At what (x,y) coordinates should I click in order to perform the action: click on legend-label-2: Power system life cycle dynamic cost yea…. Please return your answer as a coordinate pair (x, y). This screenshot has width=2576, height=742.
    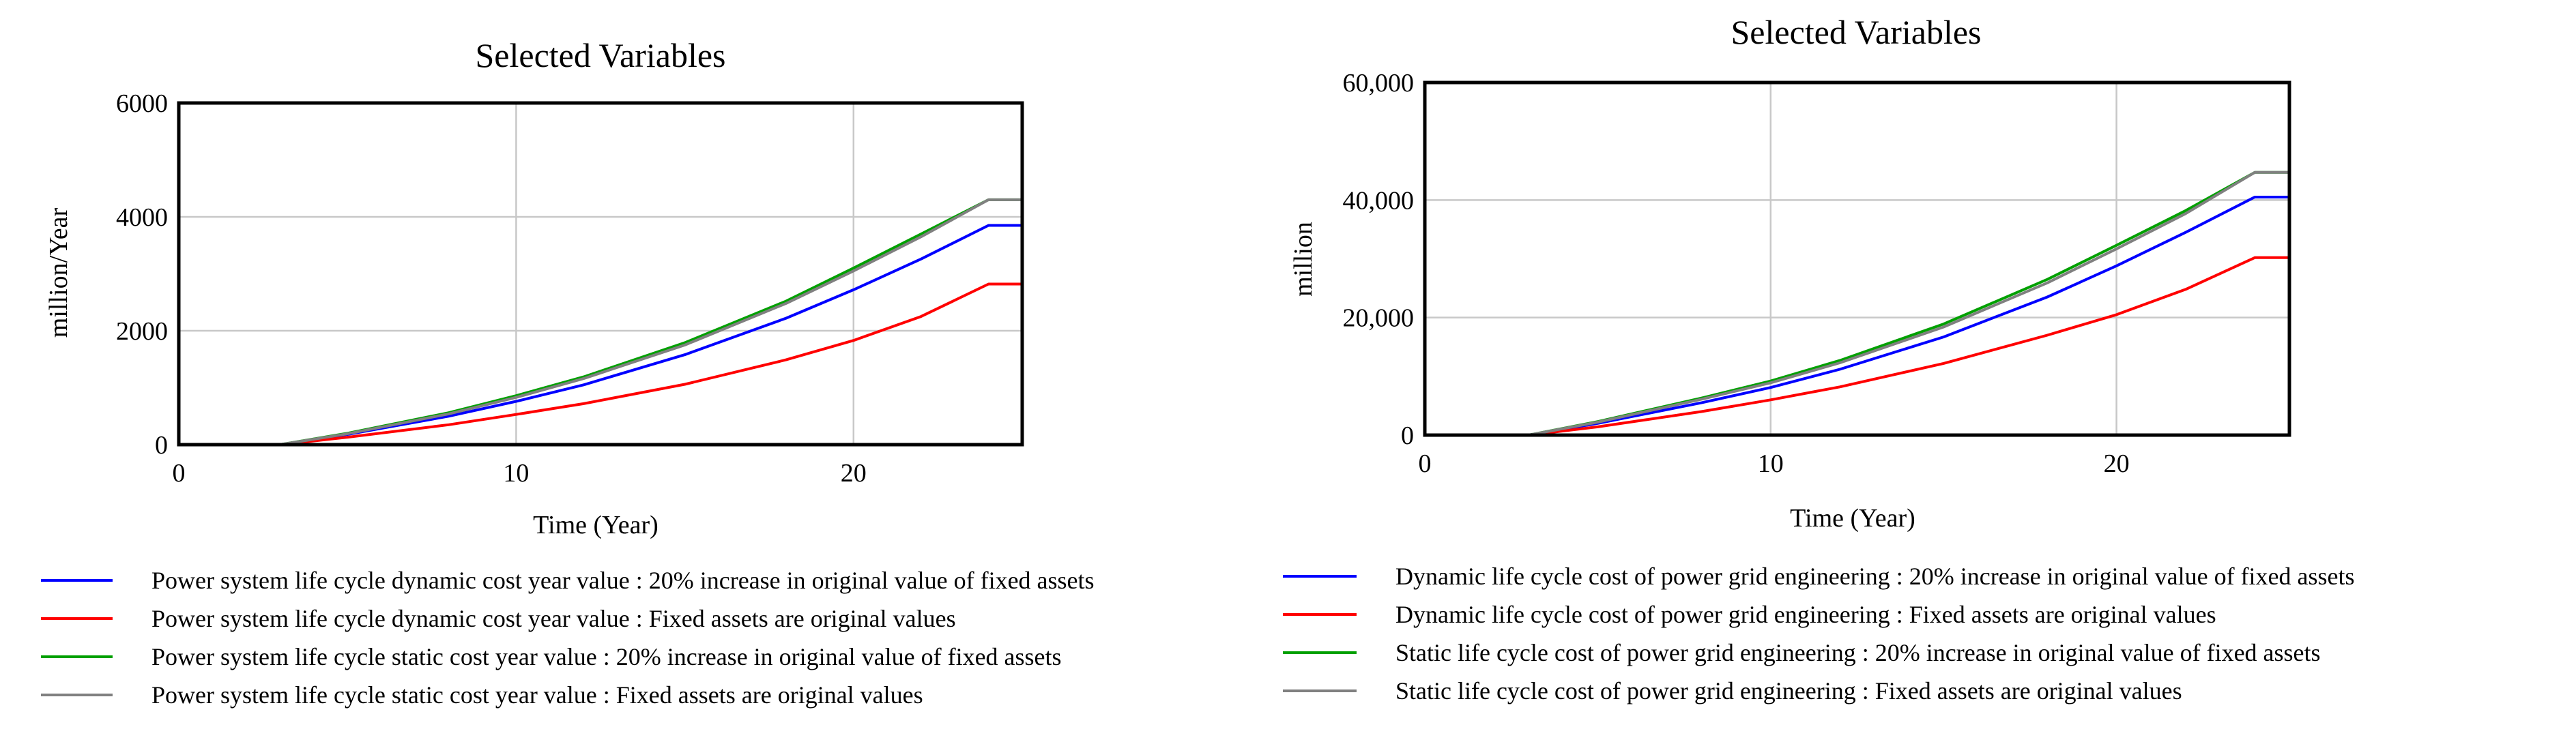
    Looking at the image, I should click on (553, 618).